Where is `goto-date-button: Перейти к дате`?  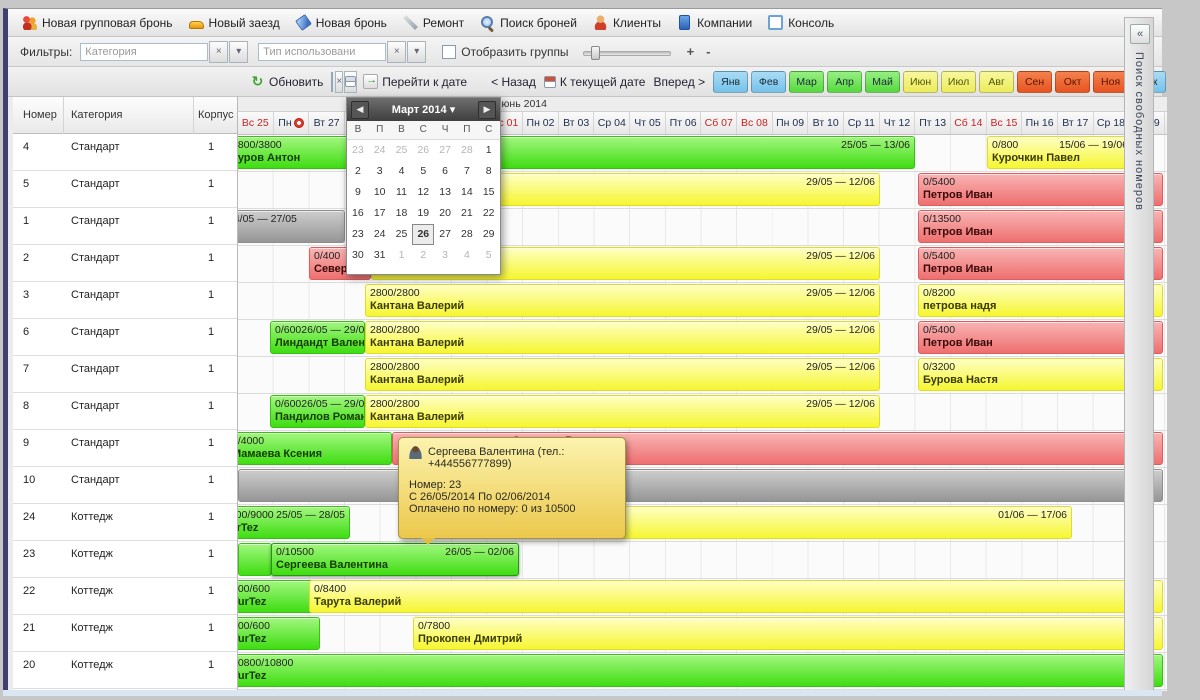
goto-date-button: Перейти к дате is located at coordinates (415, 81).